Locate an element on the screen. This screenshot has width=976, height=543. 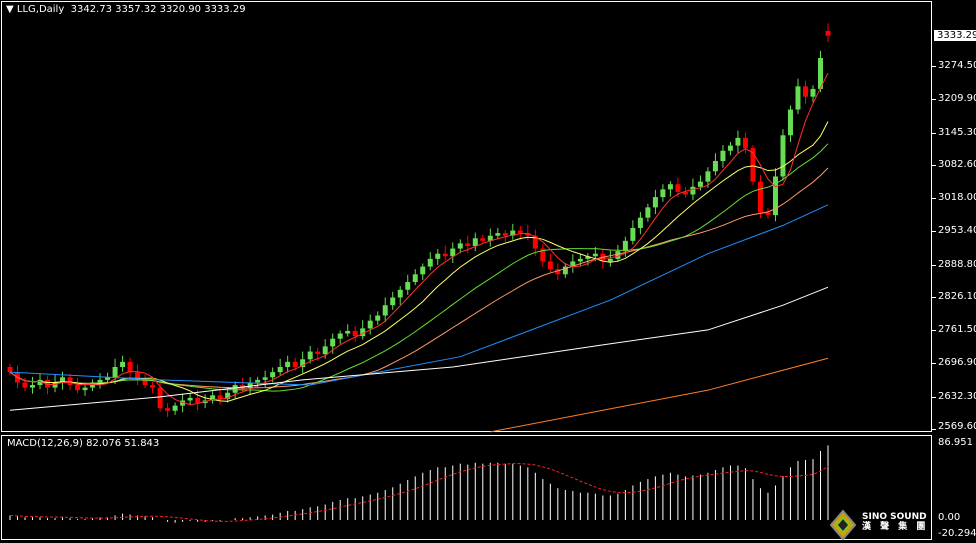
logo-name: SINO SOUND is located at coordinates (894, 517).